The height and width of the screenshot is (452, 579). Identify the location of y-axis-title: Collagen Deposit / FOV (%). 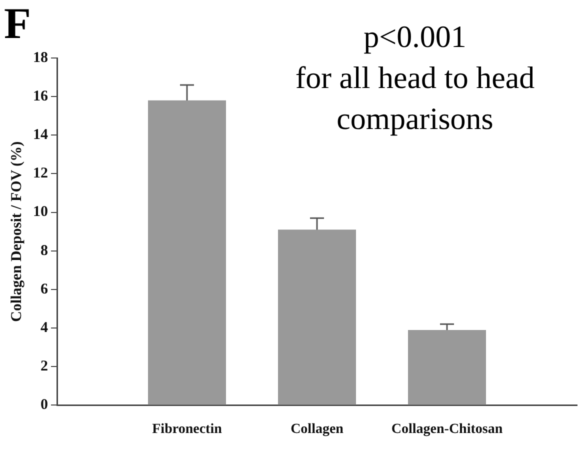
(16, 231).